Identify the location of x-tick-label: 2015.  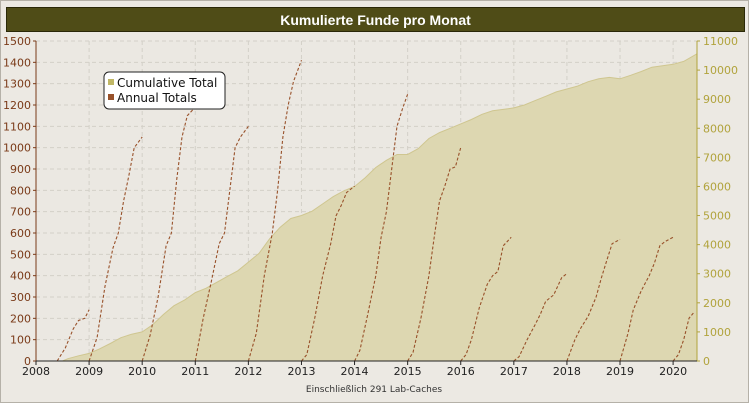
(408, 371).